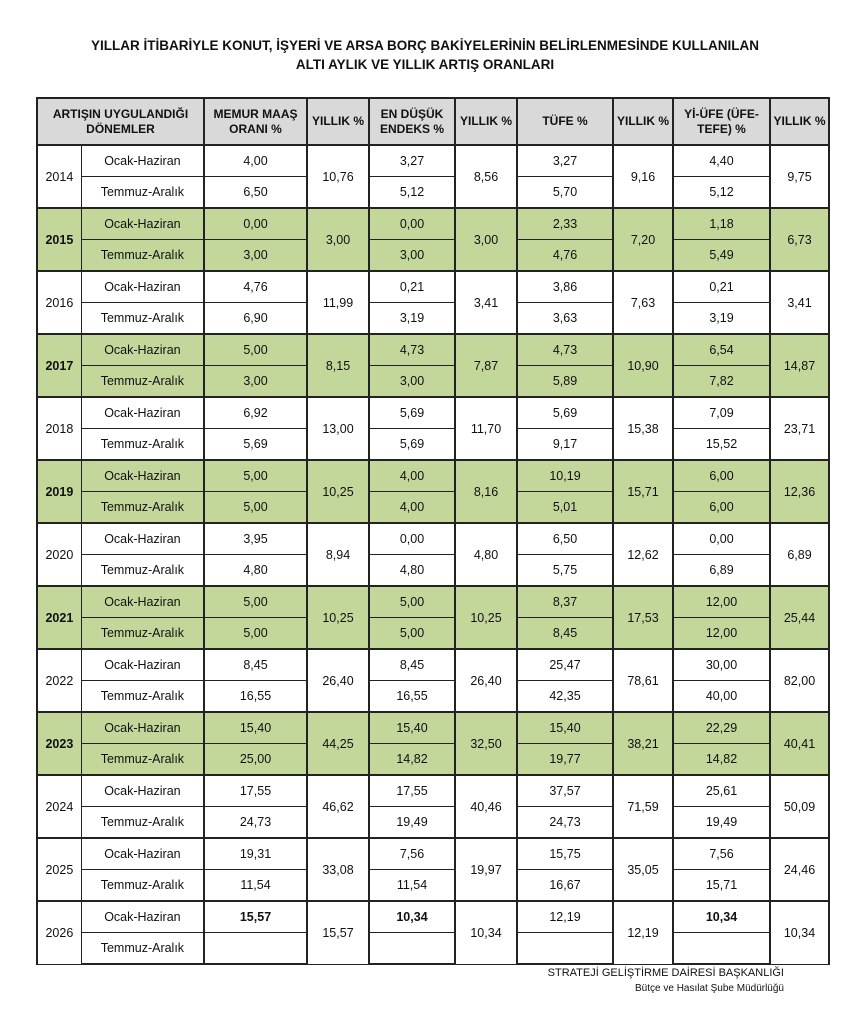 This screenshot has height=1010, width=850. I want to click on ufe-cell: 10,34, so click(721, 916).